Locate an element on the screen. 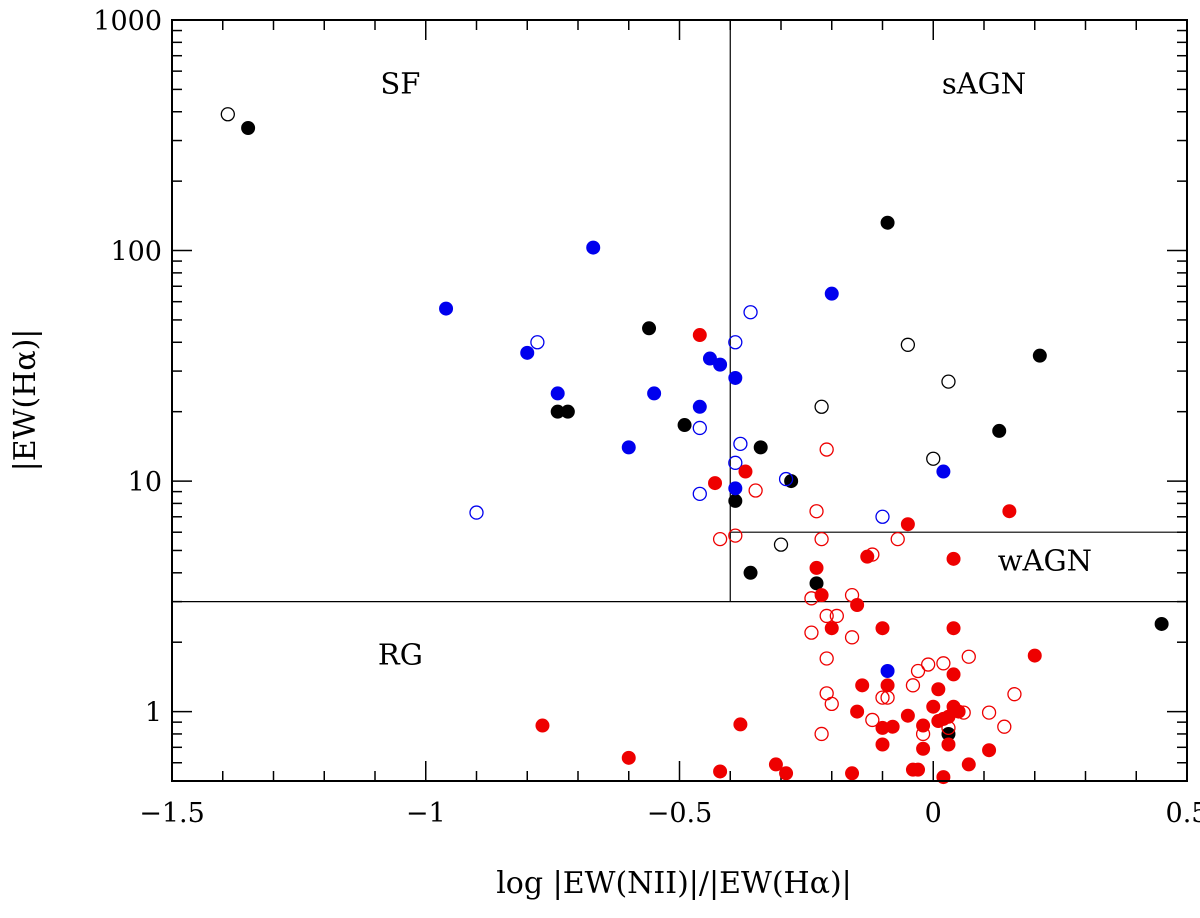  y-tick-label: 10 is located at coordinates (145, 482).